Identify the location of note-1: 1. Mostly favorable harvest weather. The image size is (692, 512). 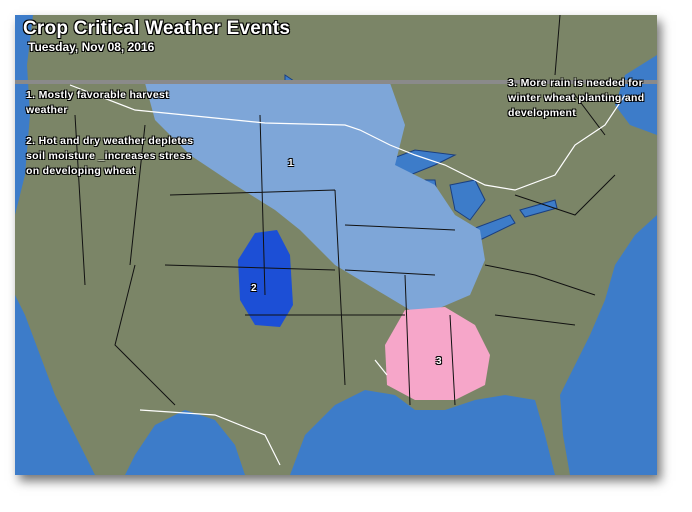
(97, 102).